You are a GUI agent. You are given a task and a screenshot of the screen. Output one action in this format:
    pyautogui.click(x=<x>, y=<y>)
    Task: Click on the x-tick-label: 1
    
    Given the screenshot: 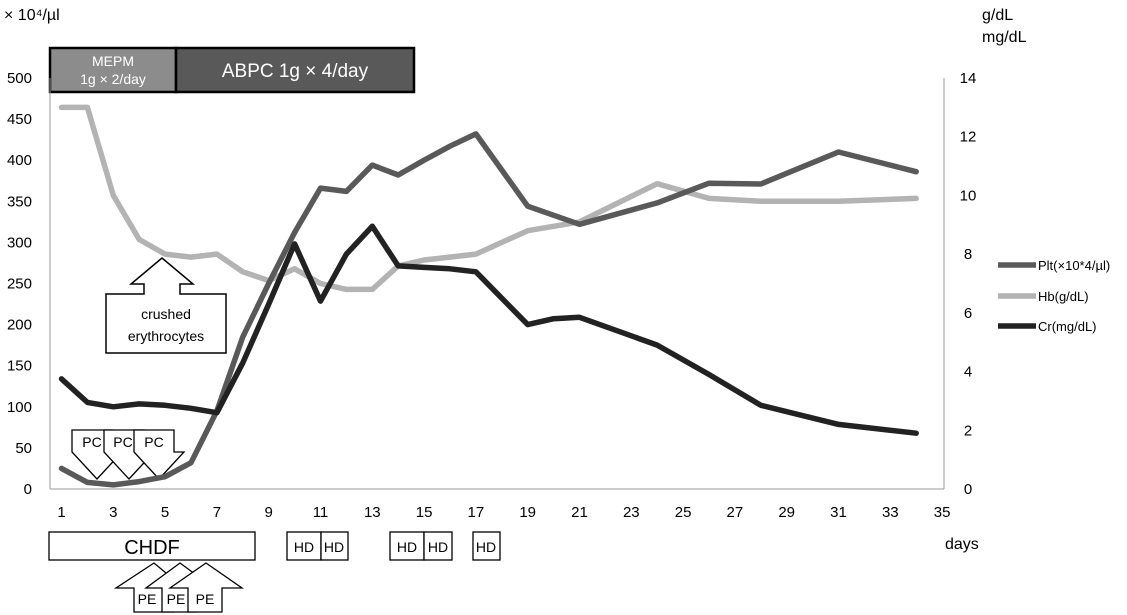 What is the action you would take?
    pyautogui.click(x=61, y=512)
    